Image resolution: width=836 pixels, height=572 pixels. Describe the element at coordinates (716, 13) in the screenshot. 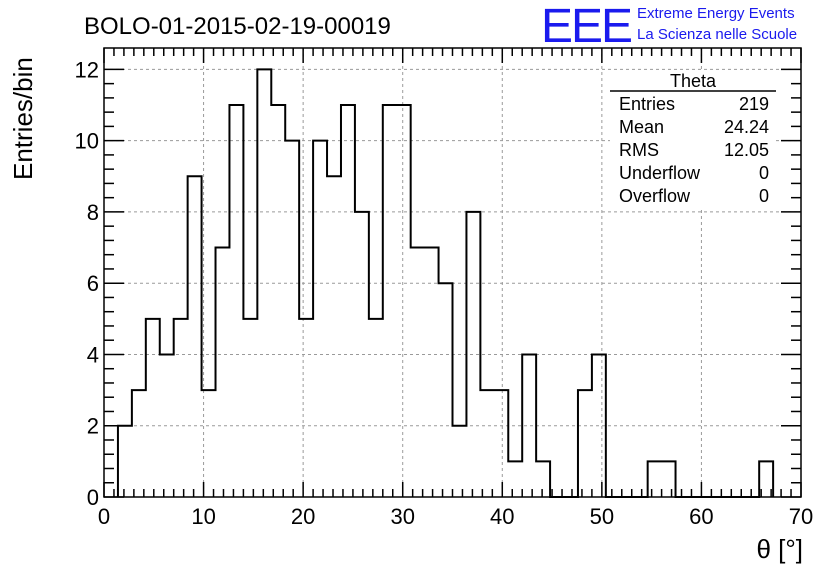

I see `logo-line-1: Extreme Energy Events` at that location.